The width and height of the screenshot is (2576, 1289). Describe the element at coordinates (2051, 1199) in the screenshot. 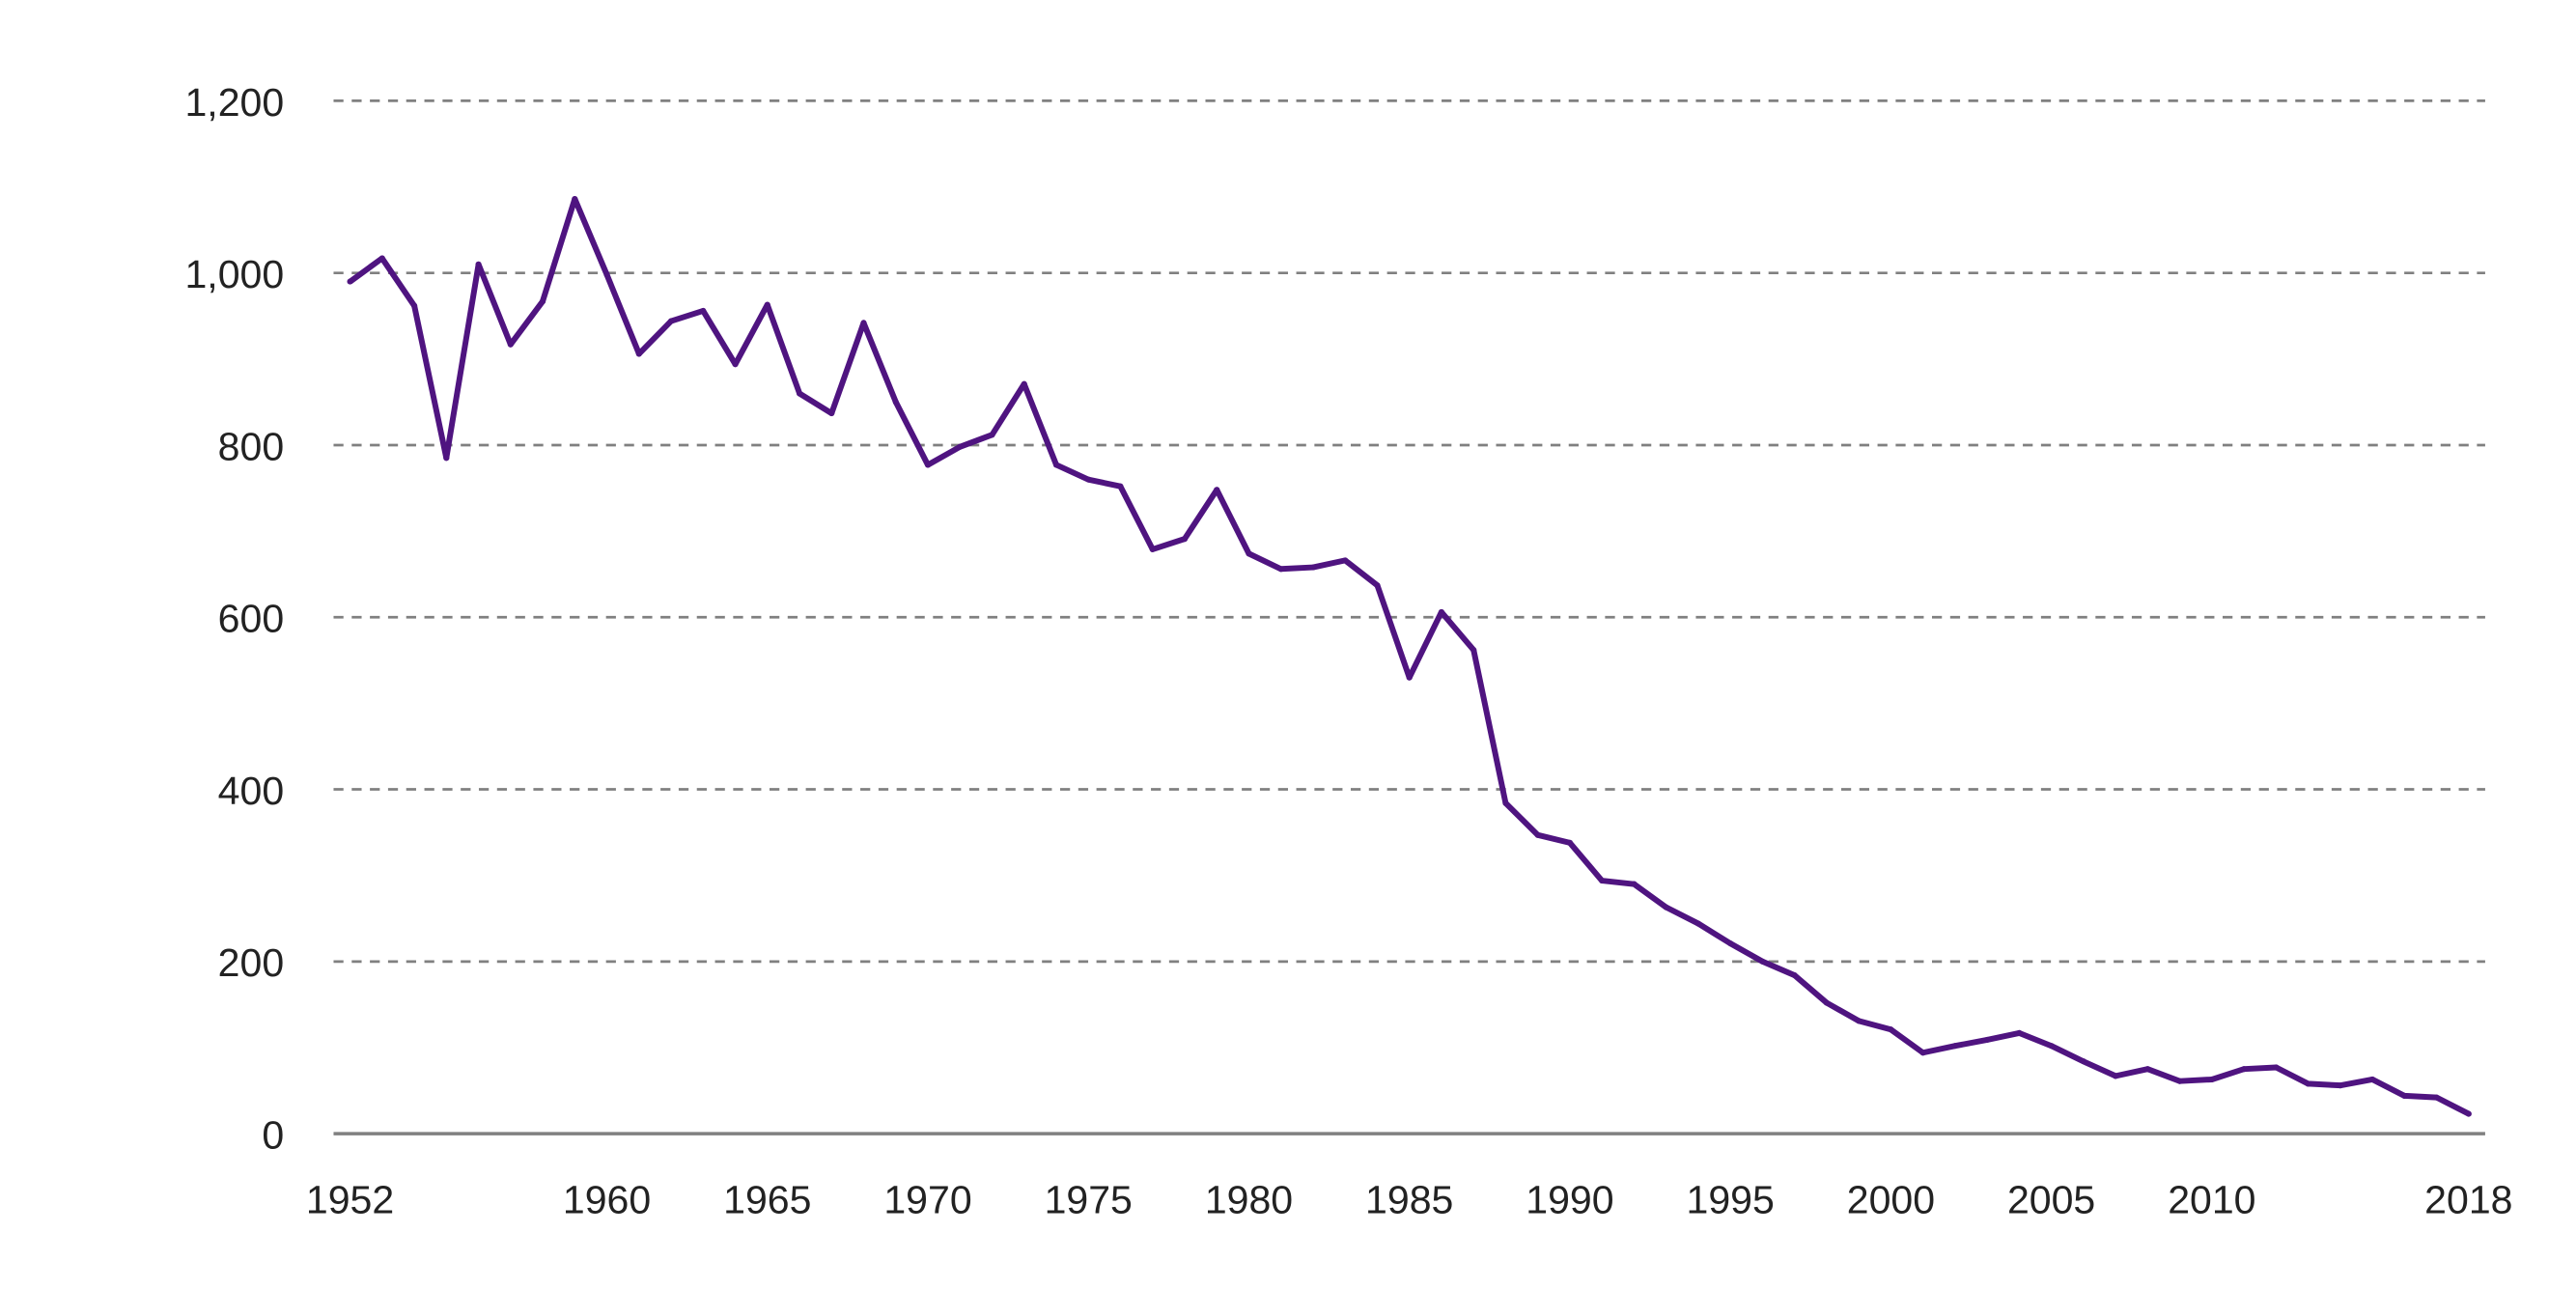

I see `x-tick-label: 2005` at that location.